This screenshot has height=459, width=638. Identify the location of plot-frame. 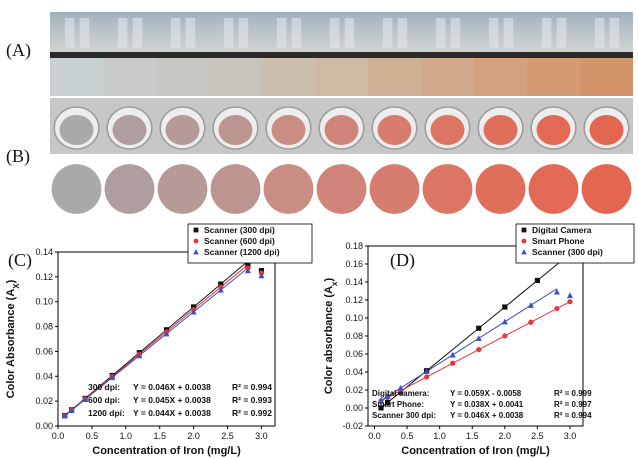
(166, 339).